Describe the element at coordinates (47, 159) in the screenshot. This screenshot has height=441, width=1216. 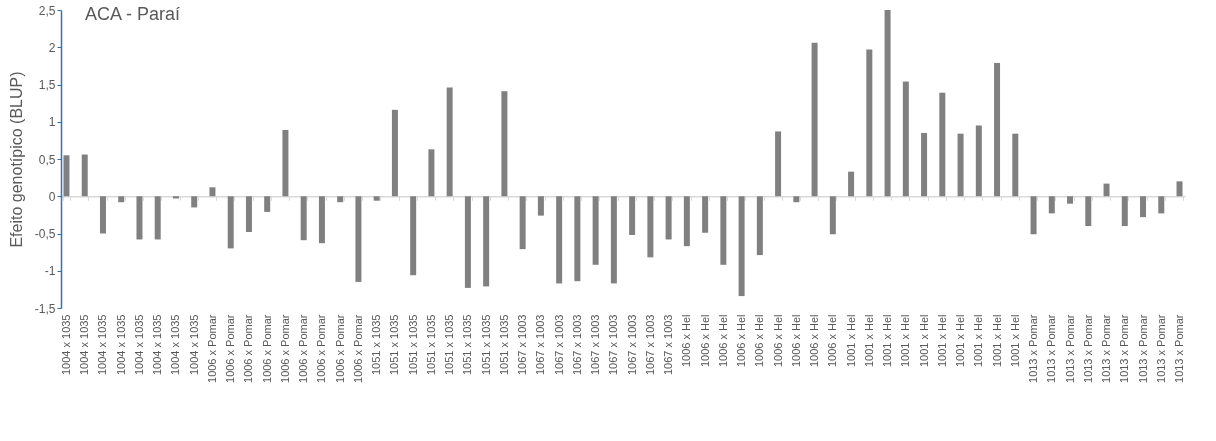
I see `y-tick-label: 0,5` at that location.